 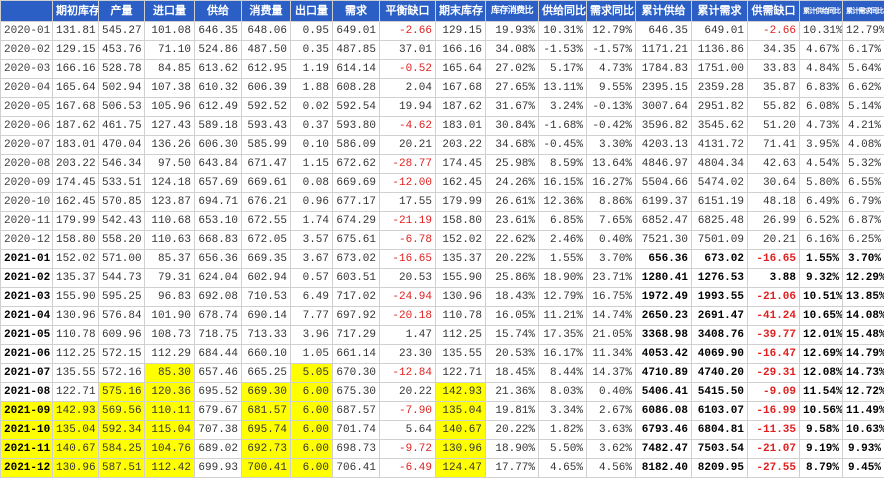 What do you see at coordinates (512, 259) in the screenshot?
I see `cell-inv-cons-ratio: 20.22%` at bounding box center [512, 259].